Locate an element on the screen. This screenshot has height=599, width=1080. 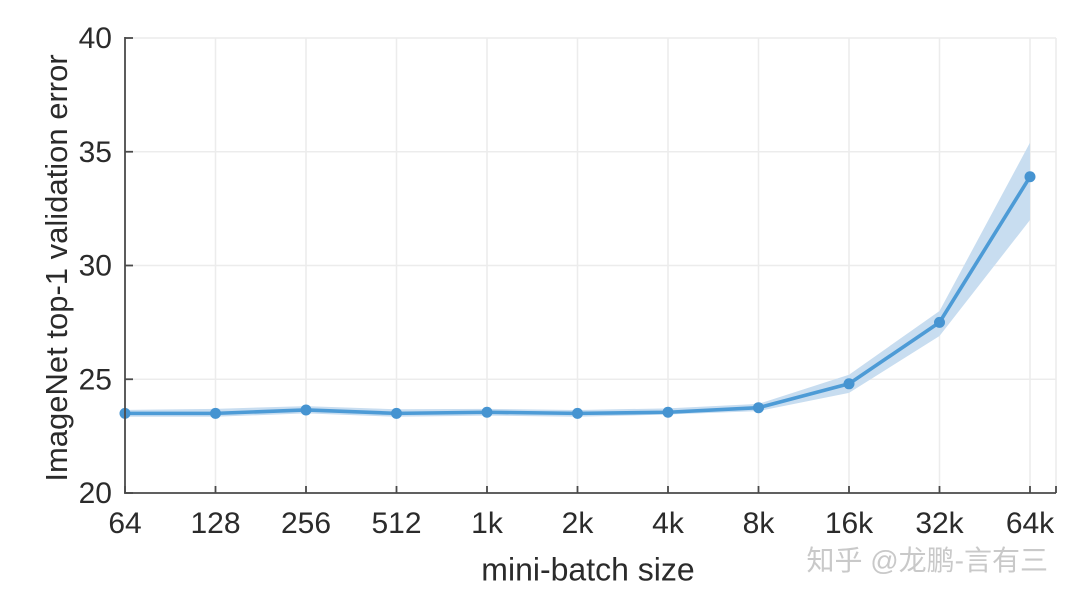
y-tick-label: 30 is located at coordinates (95, 266).